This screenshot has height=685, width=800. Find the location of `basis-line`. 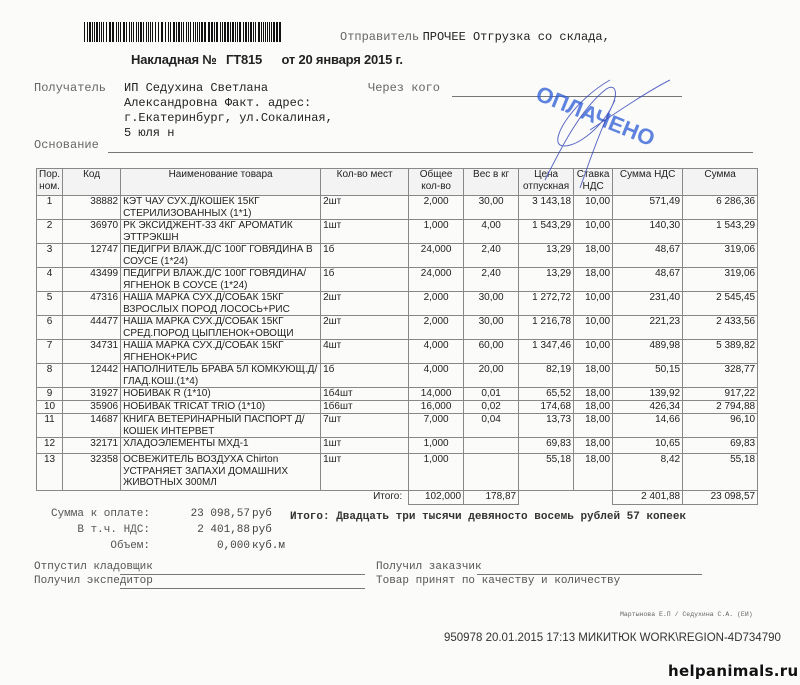

basis-line is located at coordinates (430, 152).